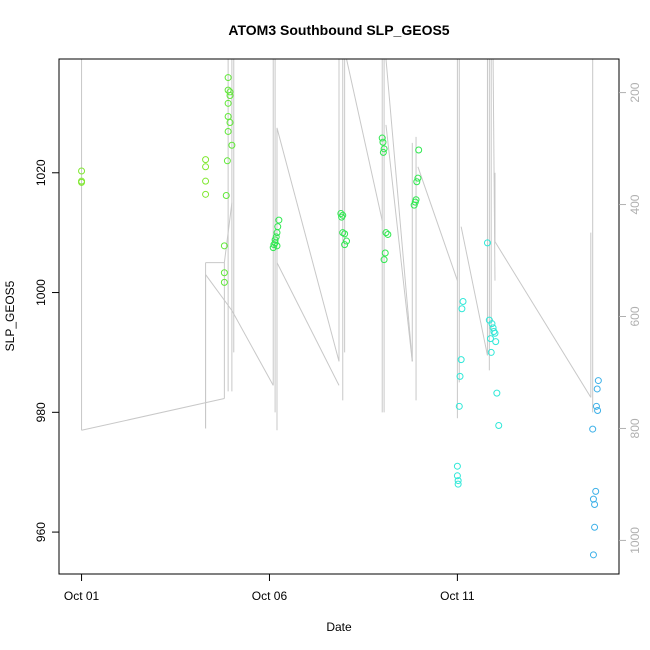 This screenshot has height=650, width=650. I want to click on y-tick-label: 980, so click(41, 412).